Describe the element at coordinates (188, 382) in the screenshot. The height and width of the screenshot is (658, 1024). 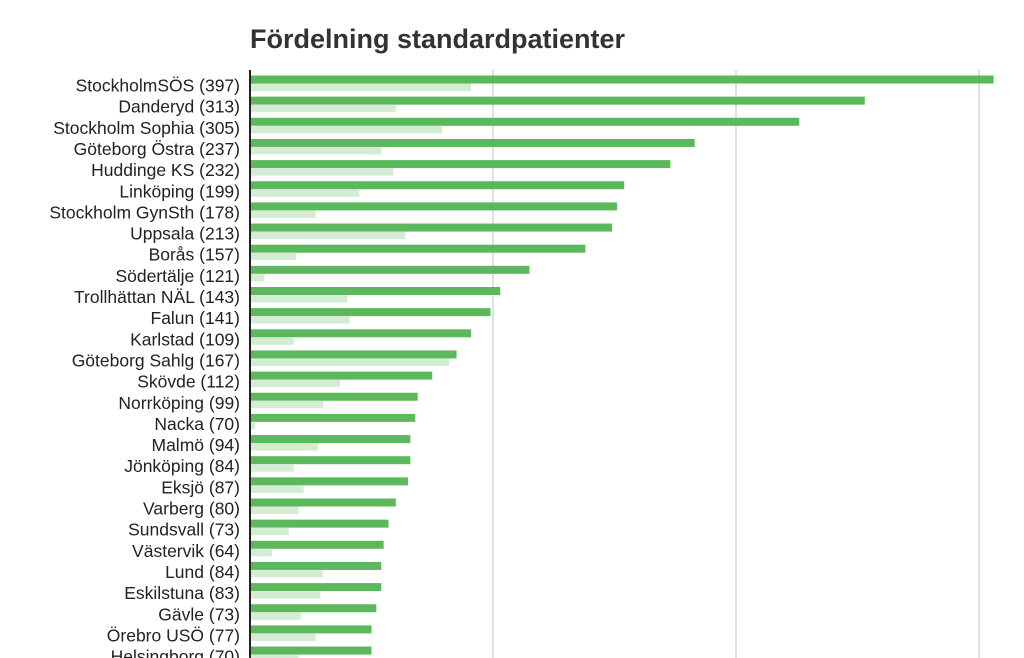
I see `category-label: Skövde (112)` at that location.